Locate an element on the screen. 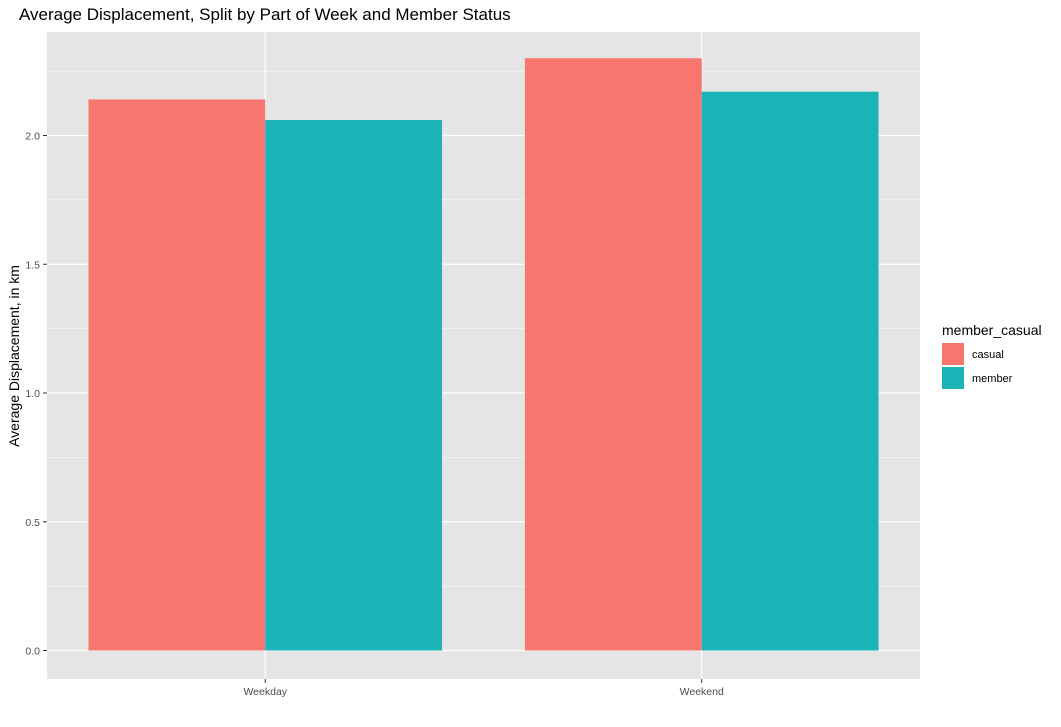 The image size is (1061, 727). legend-label-member: member is located at coordinates (992, 379).